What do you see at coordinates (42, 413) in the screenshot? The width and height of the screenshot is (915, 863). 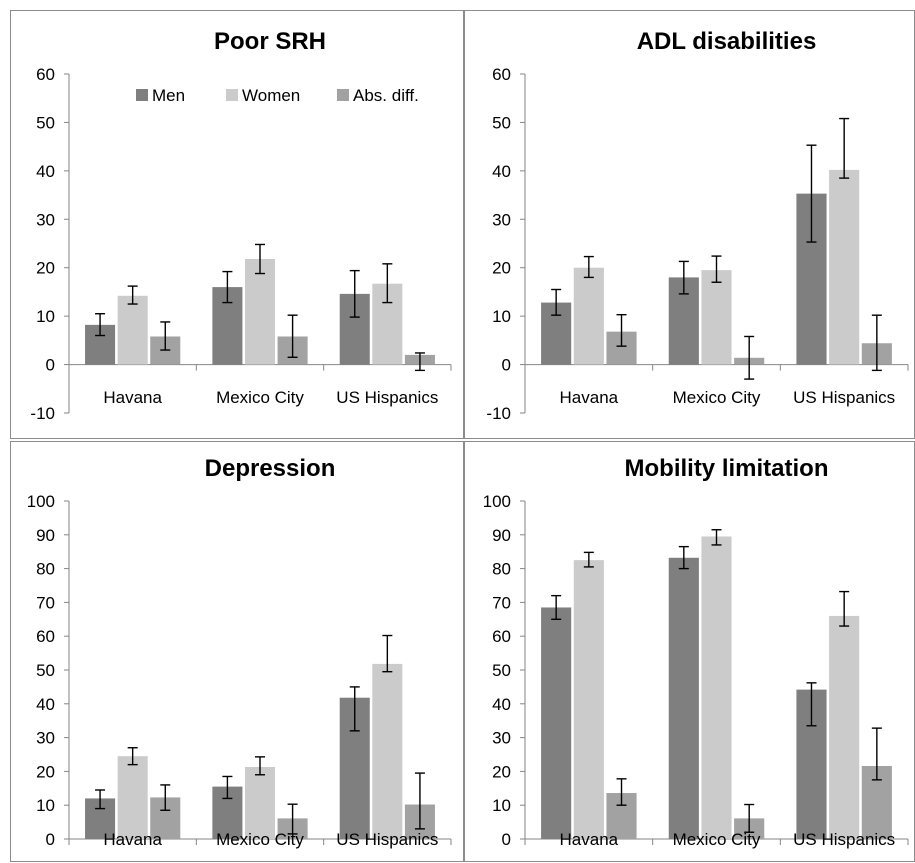 I see `y-tick-label: -10` at bounding box center [42, 413].